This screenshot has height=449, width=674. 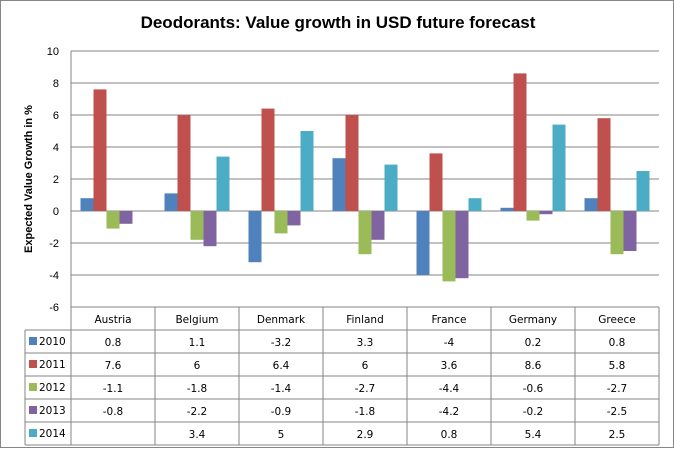 I want to click on bar-finland-2012, so click(x=365, y=233).